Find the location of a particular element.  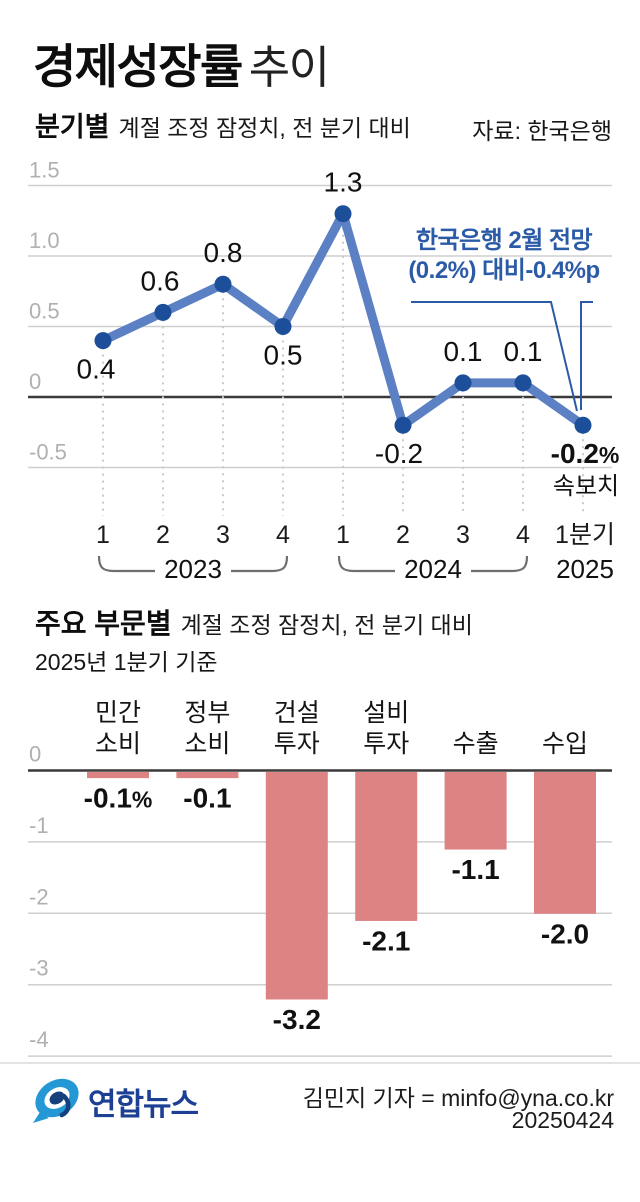

sector-basis-label: 2025년 1분기 기준 is located at coordinates (126, 662).